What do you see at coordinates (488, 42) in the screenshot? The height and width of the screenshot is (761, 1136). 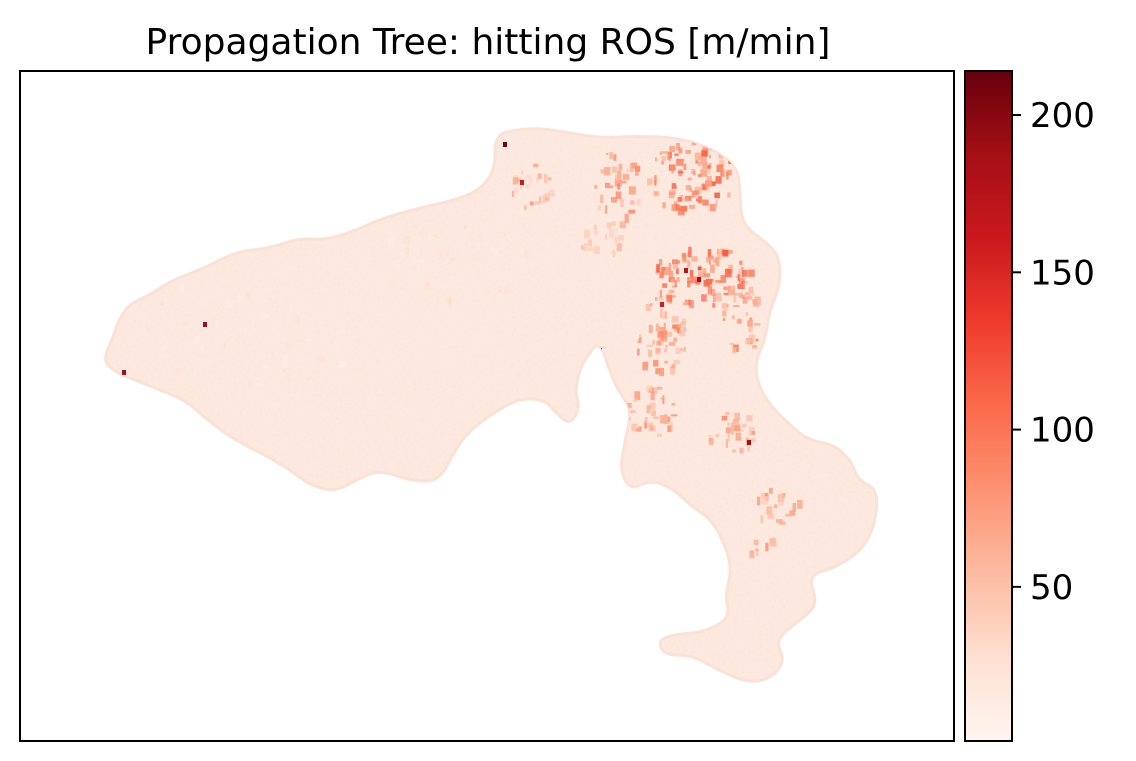 I see `chart-title: Propagation Tree: hitting ROS [m/min]` at bounding box center [488, 42].